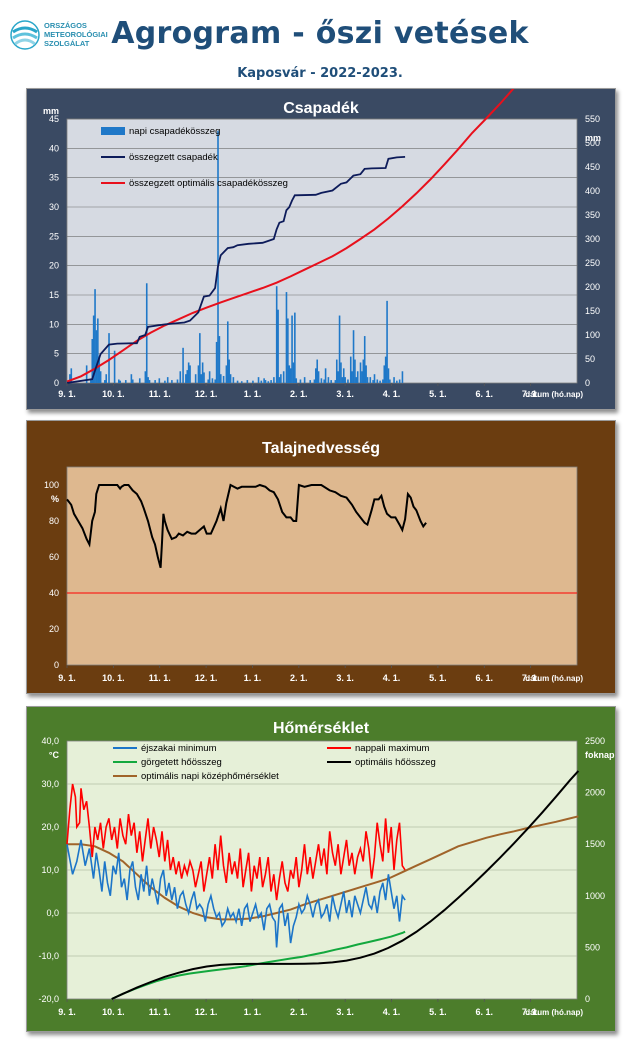 This screenshot has height=1050, width=640. Describe the element at coordinates (236, 893) in the screenshot. I see `night-minimum-line` at that location.